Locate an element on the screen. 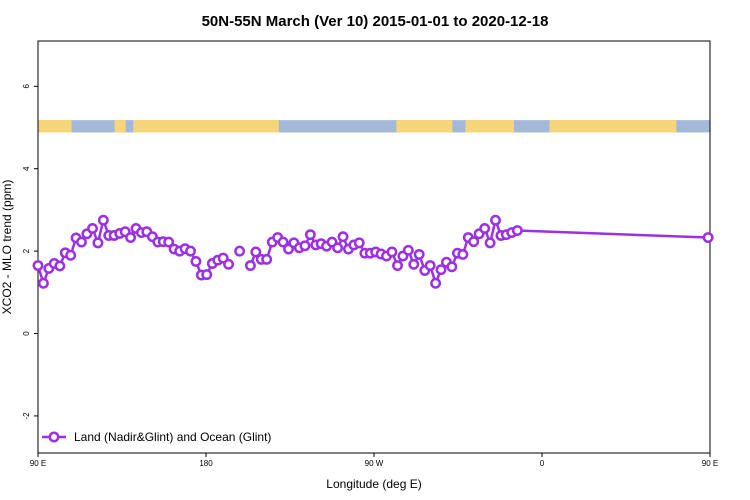  y-axis: -2 0 2 4 6 is located at coordinates (30, 252).